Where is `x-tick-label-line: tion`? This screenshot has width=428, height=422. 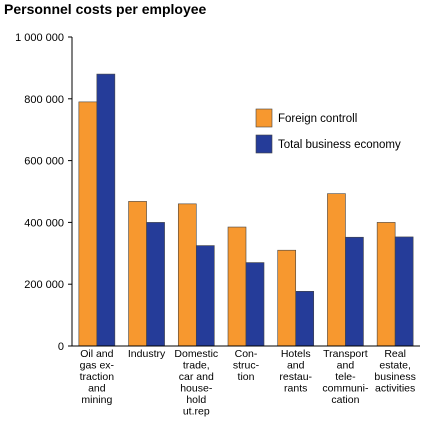
x-tick-label-line: tion is located at coordinates (246, 377).